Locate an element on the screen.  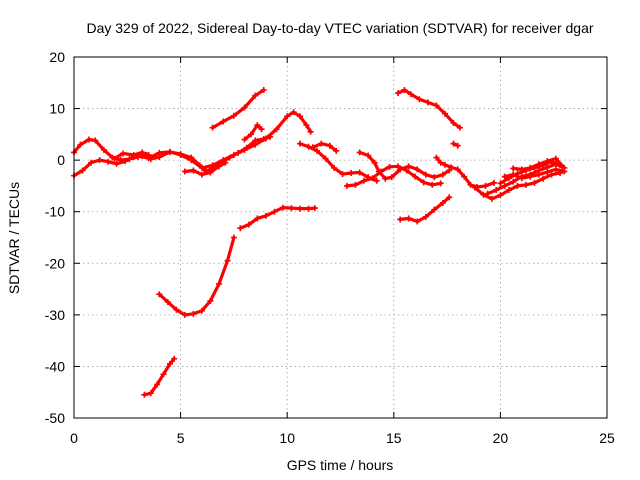
x-tick-label: 5 is located at coordinates (181, 438).